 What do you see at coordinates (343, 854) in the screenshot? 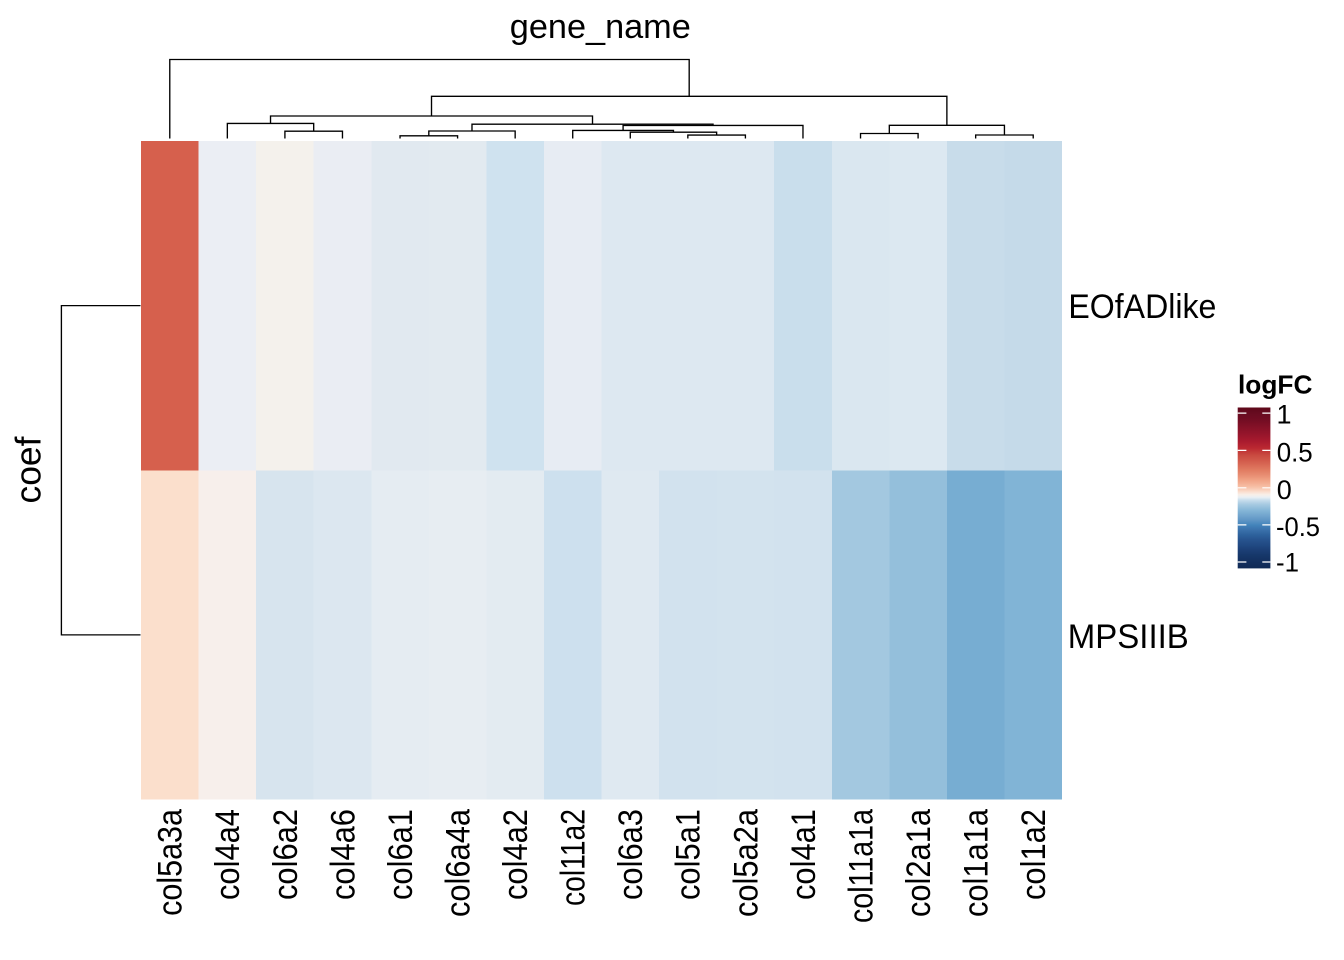
I see `svg-text: col4a6` at bounding box center [343, 854].